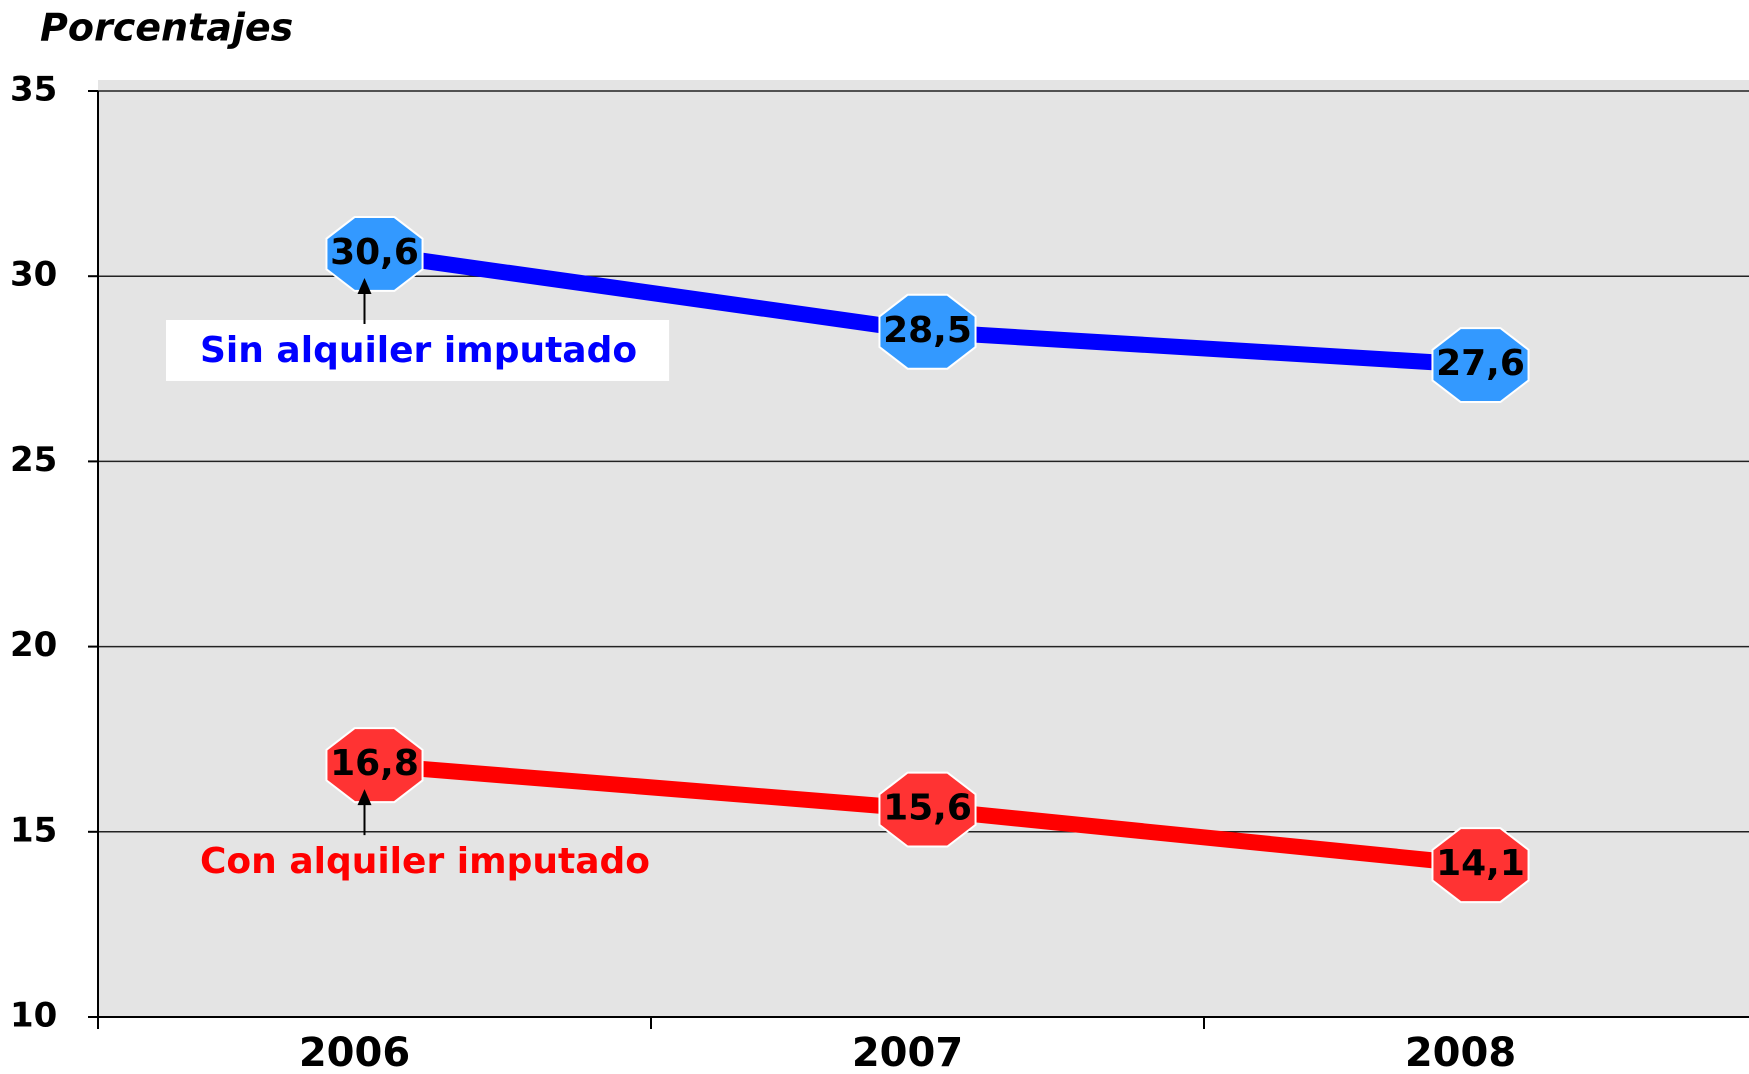 The height and width of the screenshot is (1074, 1749). I want to click on data-label: 27,6, so click(1480, 363).